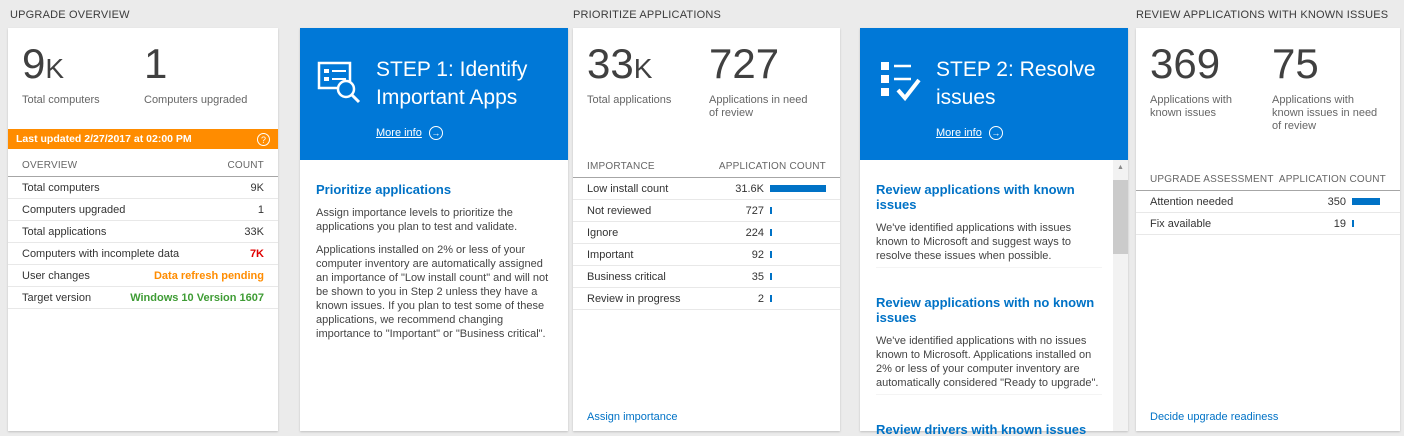  I want to click on table-row: Important 92, so click(706, 255).